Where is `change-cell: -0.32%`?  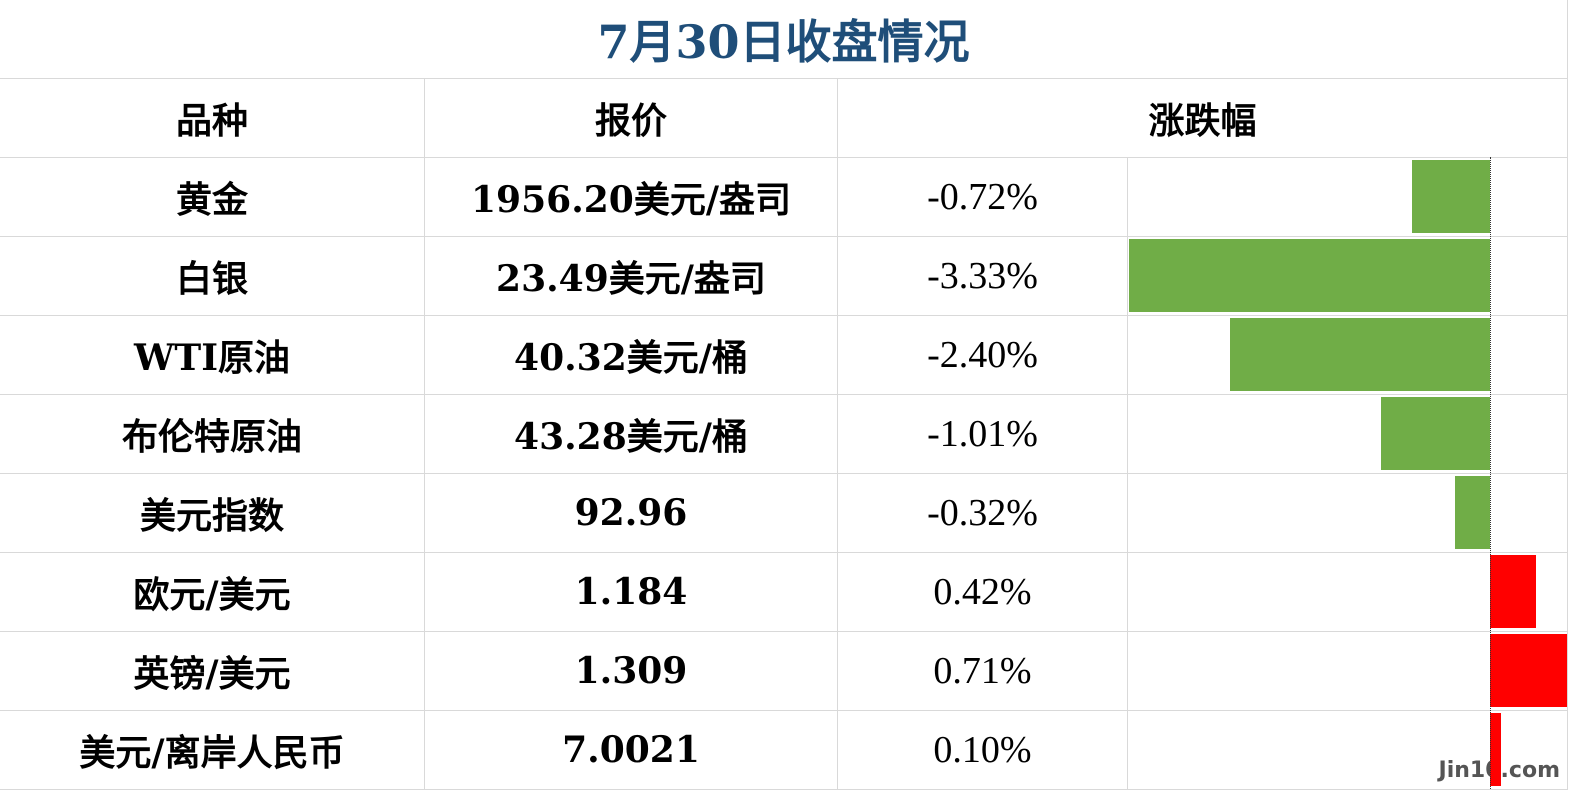 change-cell: -0.32% is located at coordinates (983, 513).